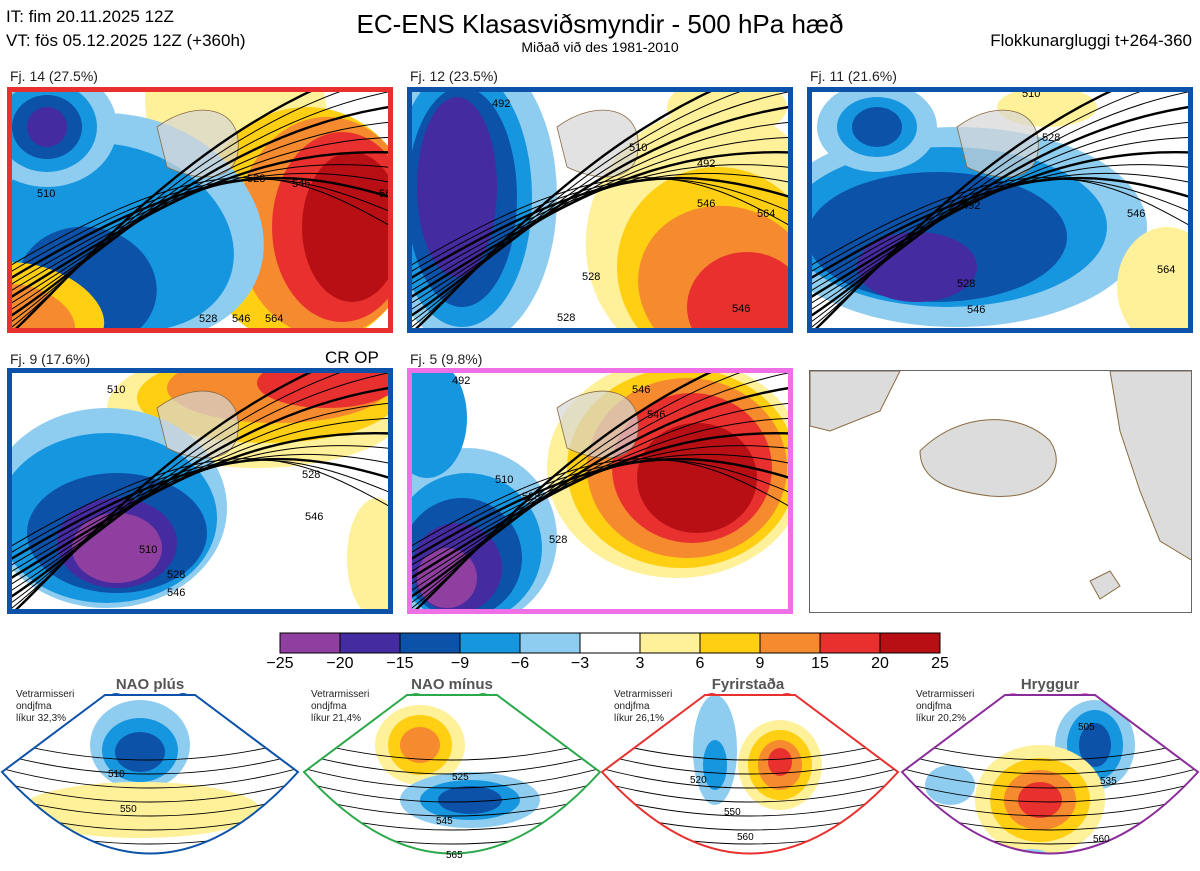 The image size is (1200, 871). What do you see at coordinates (639, 718) in the screenshot?
I see `regime-3-probability: líkur 26,1%` at bounding box center [639, 718].